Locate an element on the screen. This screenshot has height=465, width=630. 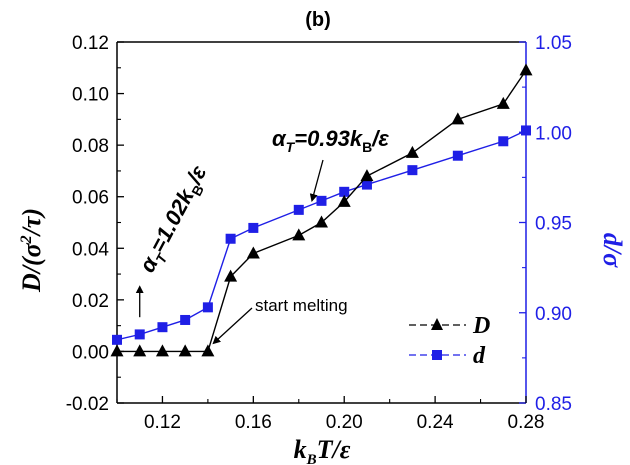
left-tick-label: 0.02 is located at coordinates (90, 301).